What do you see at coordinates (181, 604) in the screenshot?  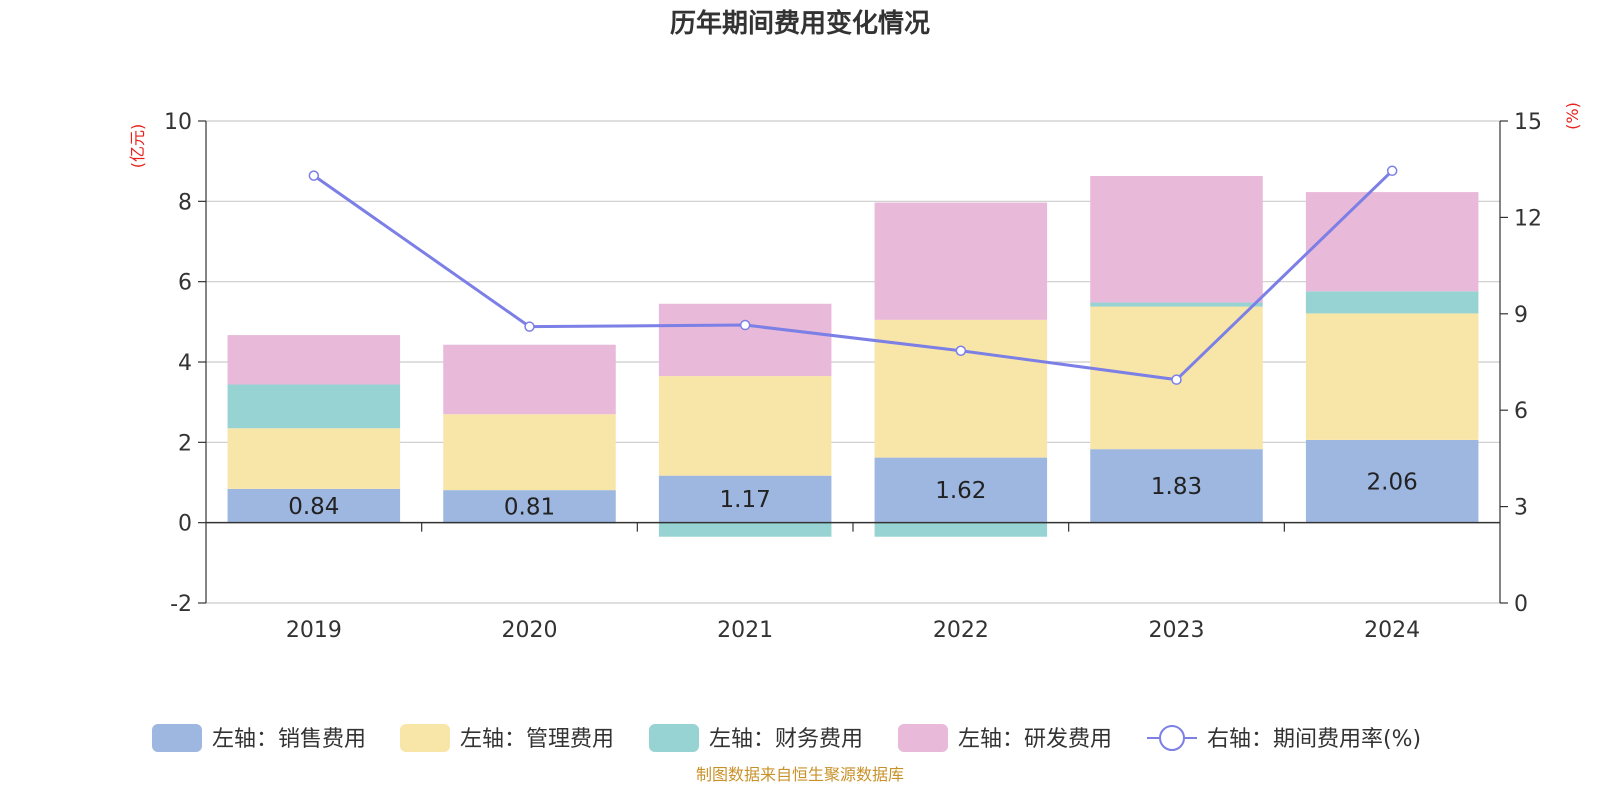 I see `left-tick-label: -2` at bounding box center [181, 604].